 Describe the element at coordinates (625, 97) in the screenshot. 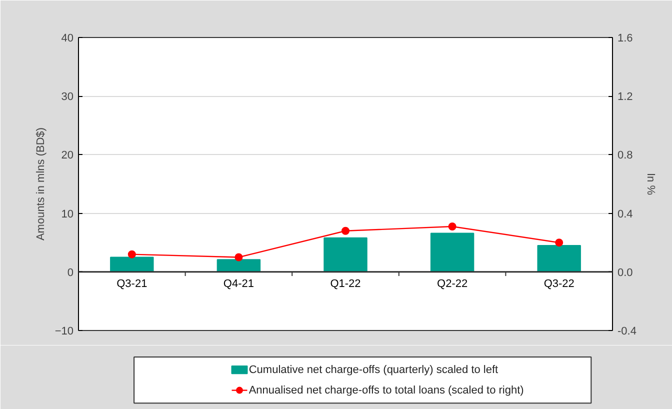

I see `y2-tick-label: 1.2` at that location.